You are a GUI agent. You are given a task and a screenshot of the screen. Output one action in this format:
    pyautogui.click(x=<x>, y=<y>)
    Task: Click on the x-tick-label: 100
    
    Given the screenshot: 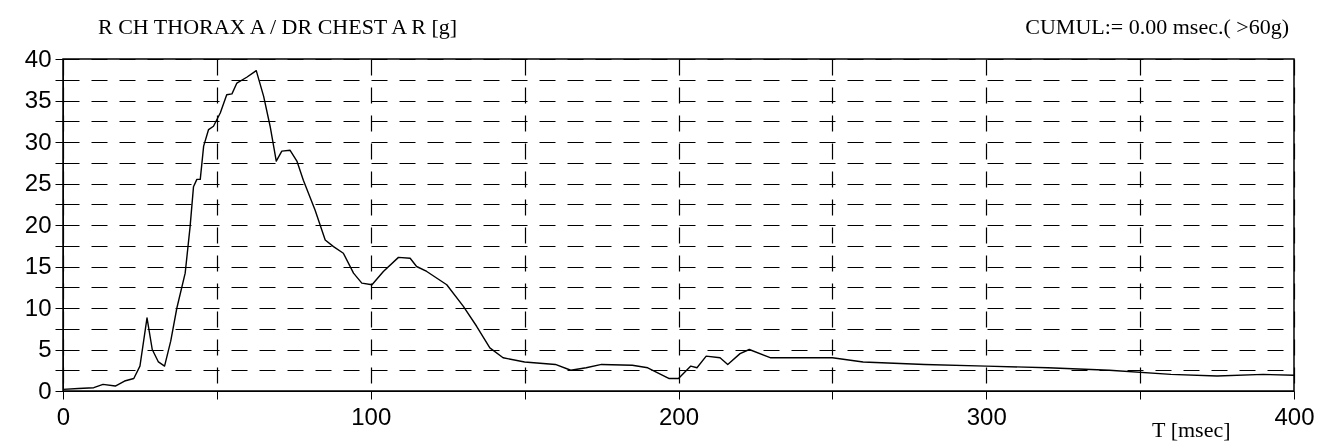 What is the action you would take?
    pyautogui.click(x=371, y=416)
    